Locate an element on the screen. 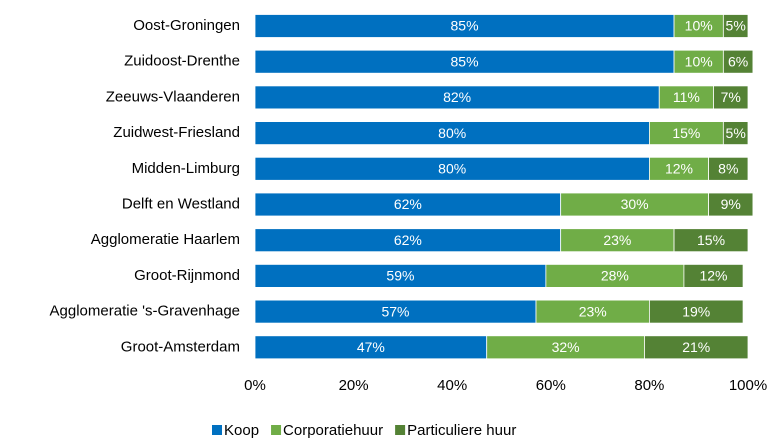 This screenshot has height=441, width=774. data-label: 8% is located at coordinates (728, 169).